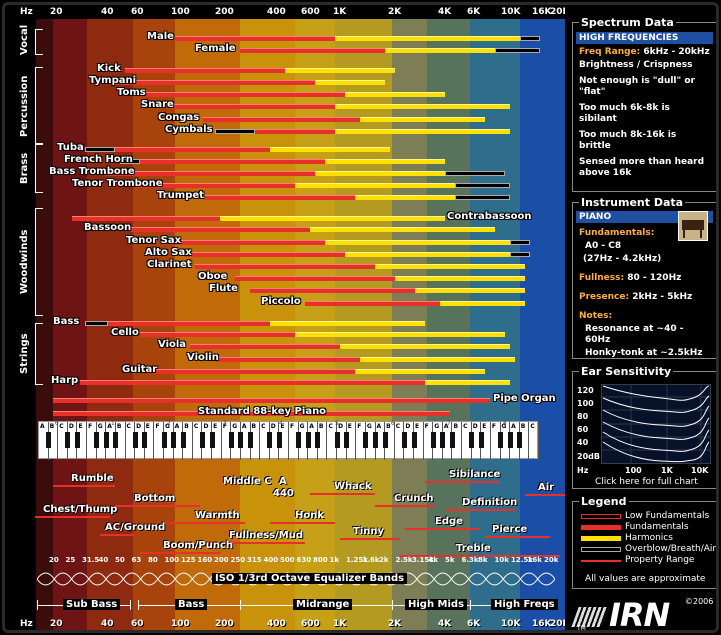 The width and height of the screenshot is (721, 635). What do you see at coordinates (217, 515) in the screenshot?
I see `warmth-label: Warmth` at bounding box center [217, 515].